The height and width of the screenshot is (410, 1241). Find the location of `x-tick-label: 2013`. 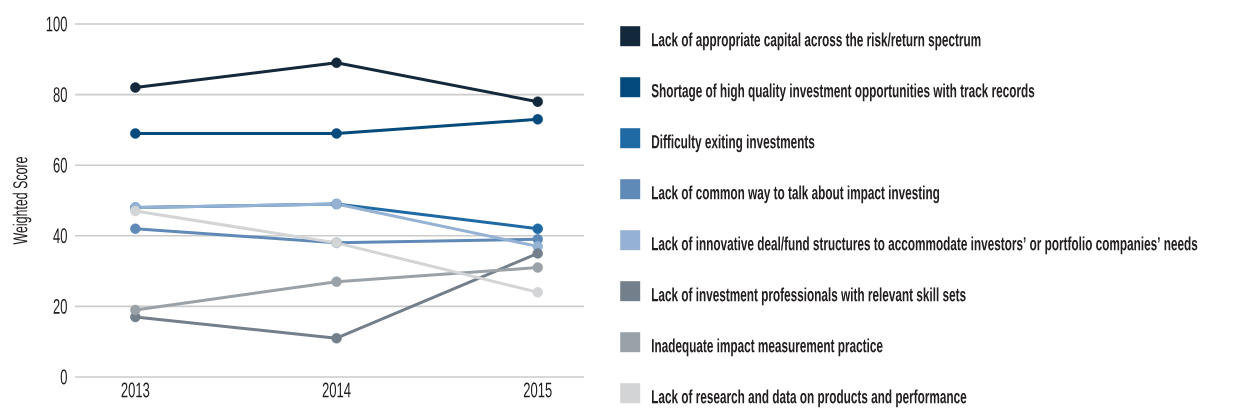

x-tick-label: 2013 is located at coordinates (135, 390).